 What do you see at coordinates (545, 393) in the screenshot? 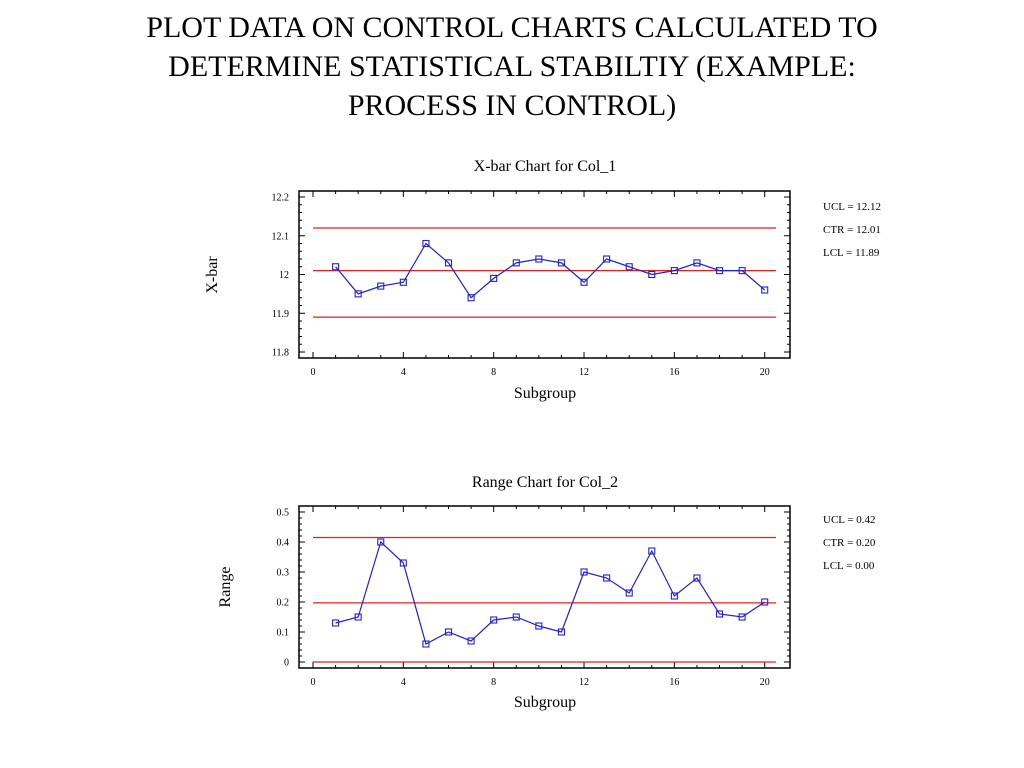
I see `xbar-x-axis-label: Subgroup` at bounding box center [545, 393].